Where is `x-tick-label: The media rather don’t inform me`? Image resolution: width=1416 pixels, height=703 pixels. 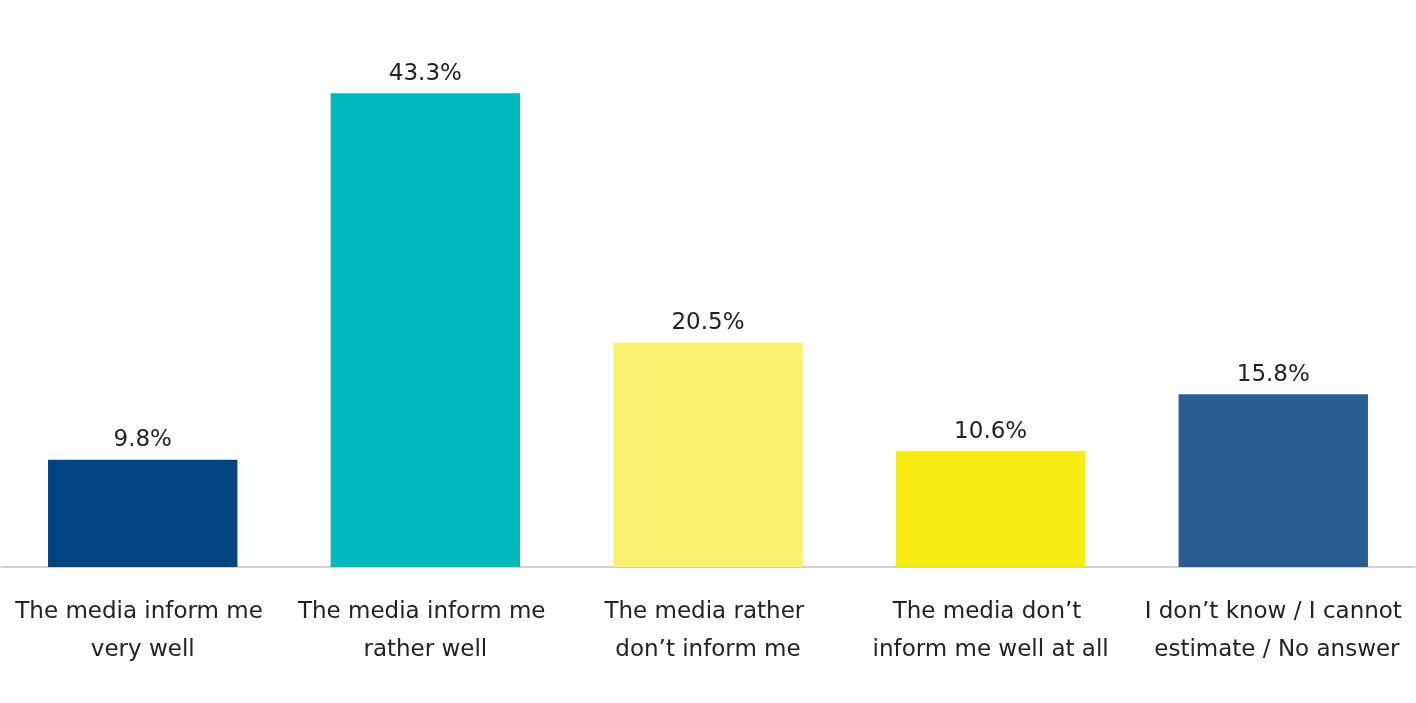 x-tick-label: The media rather don’t inform me is located at coordinates (707, 629).